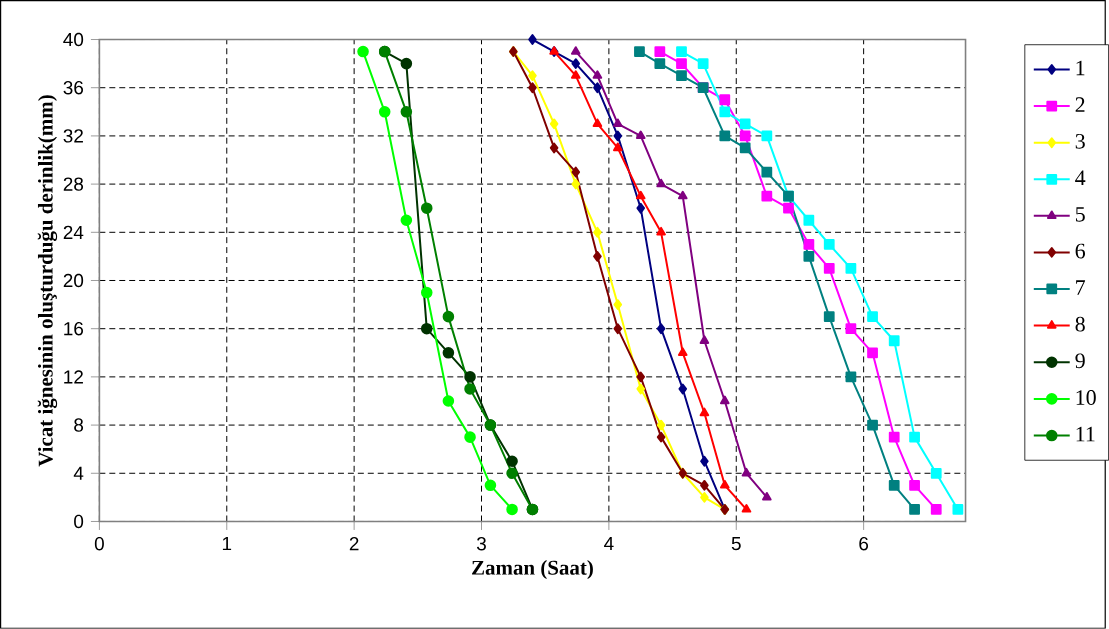  Describe the element at coordinates (74, 329) in the screenshot. I see `y-tick-label: 16` at that location.